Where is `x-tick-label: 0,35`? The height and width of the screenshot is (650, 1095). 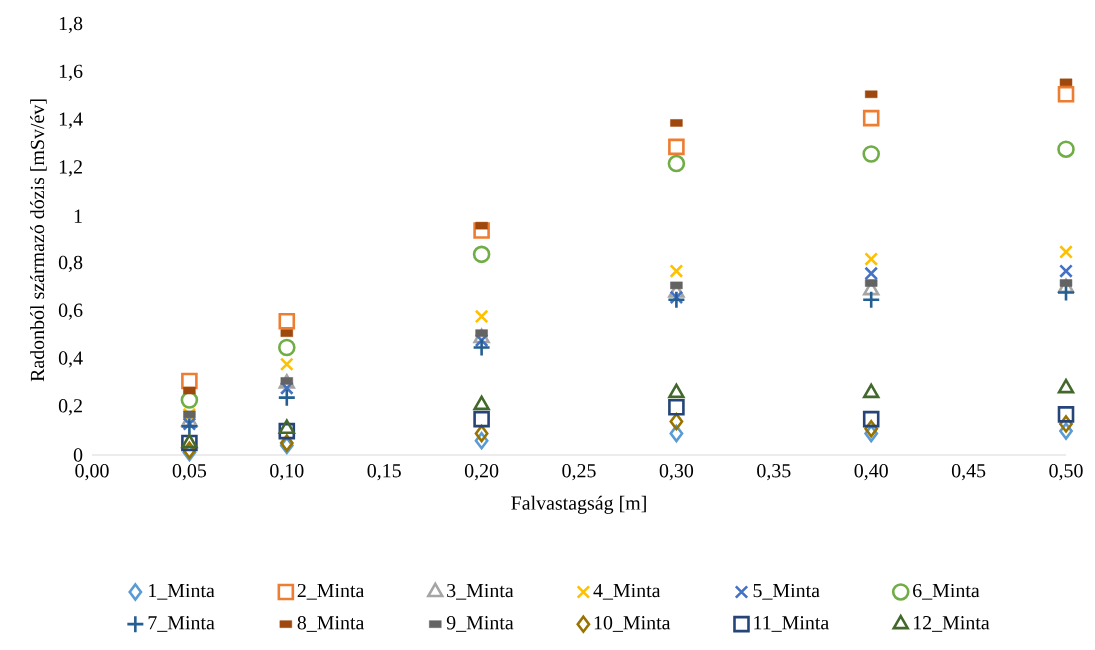 x-tick-label: 0,35 is located at coordinates (774, 472).